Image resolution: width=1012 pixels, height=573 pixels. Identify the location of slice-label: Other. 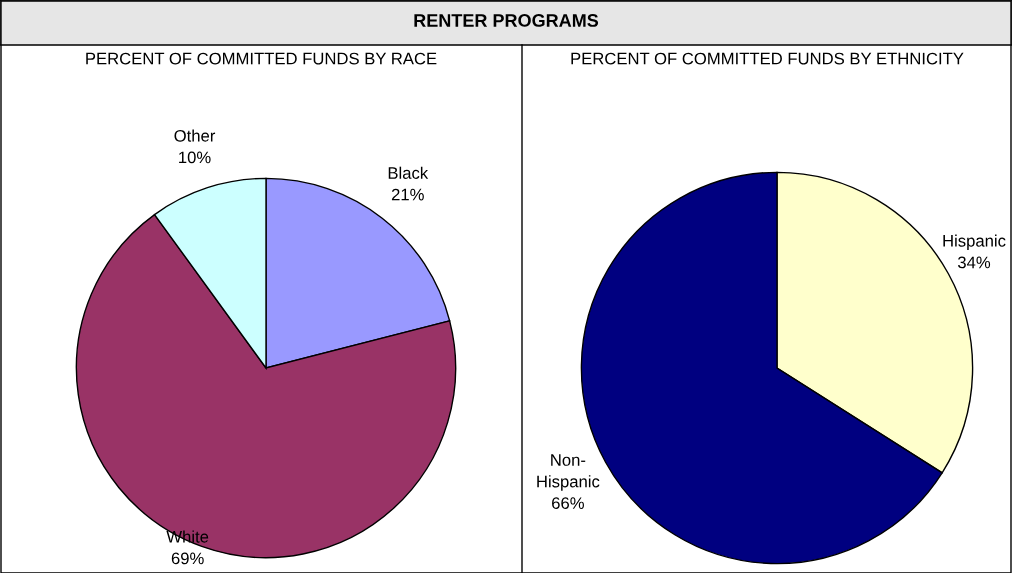
(195, 135).